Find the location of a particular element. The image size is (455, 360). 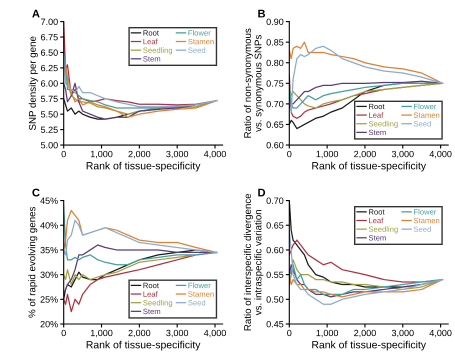

y-axis-title: SNP density per gene is located at coordinates (33, 83).